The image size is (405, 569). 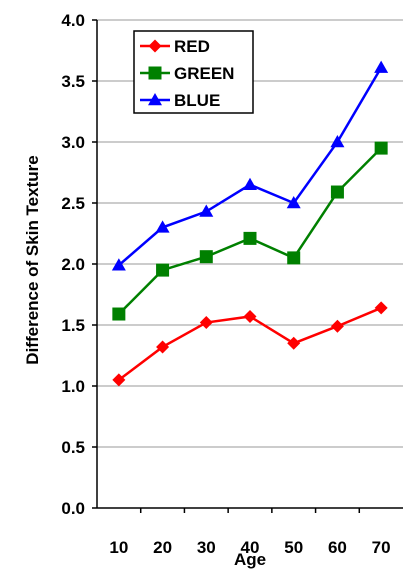 What do you see at coordinates (337, 547) in the screenshot?
I see `x-tick-label: 60` at bounding box center [337, 547].